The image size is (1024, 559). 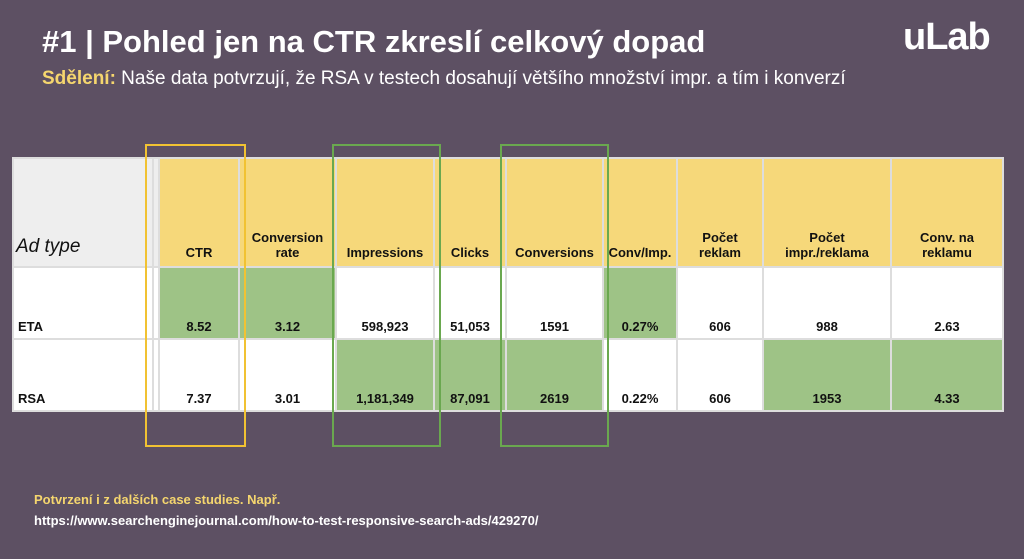 What do you see at coordinates (199, 375) in the screenshot?
I see `data-cell: 7.37` at bounding box center [199, 375].